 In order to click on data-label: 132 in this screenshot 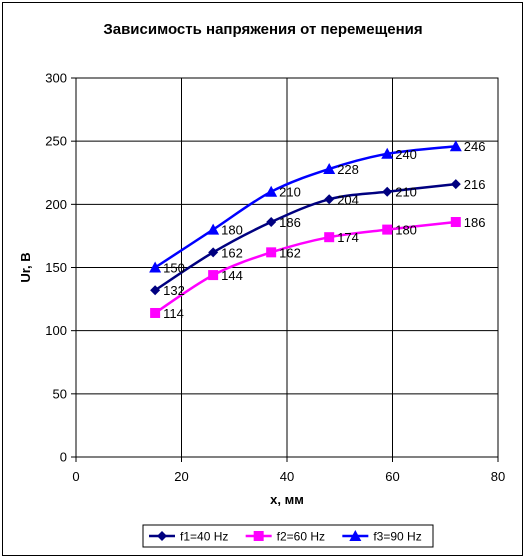, I will do `click(174, 290)`.